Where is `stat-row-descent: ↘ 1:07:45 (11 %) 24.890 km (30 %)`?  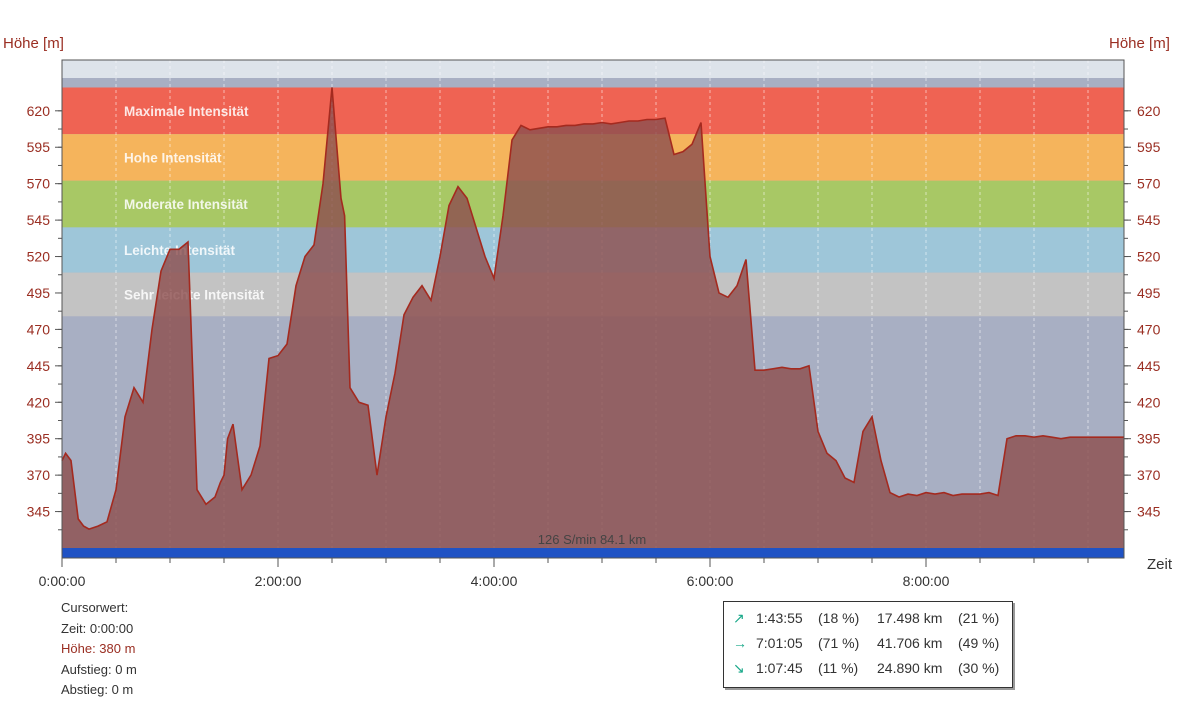
stat-row-descent: ↘ 1:07:45 (11 %) 24.890 km (30 %) is located at coordinates (868, 671).